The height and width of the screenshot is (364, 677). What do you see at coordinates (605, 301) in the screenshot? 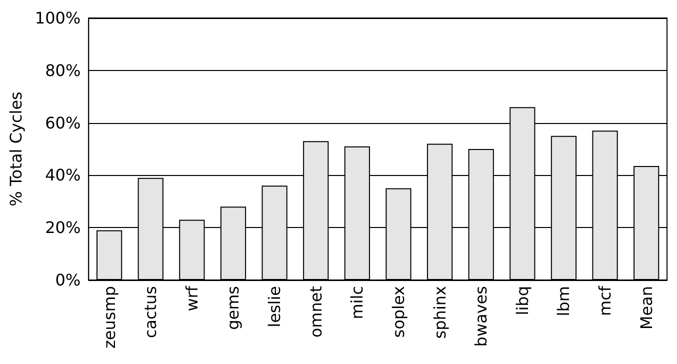
I see `x-tick-label: mcf` at bounding box center [605, 301].